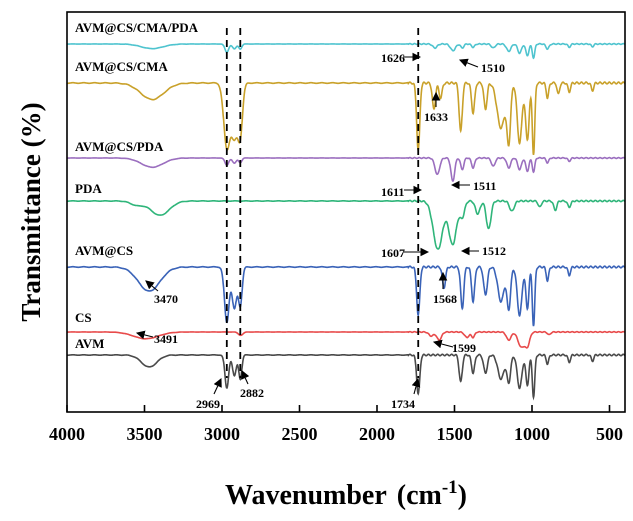  What do you see at coordinates (493, 68) in the screenshot?
I see `peak-annotation: 1510` at bounding box center [493, 68].